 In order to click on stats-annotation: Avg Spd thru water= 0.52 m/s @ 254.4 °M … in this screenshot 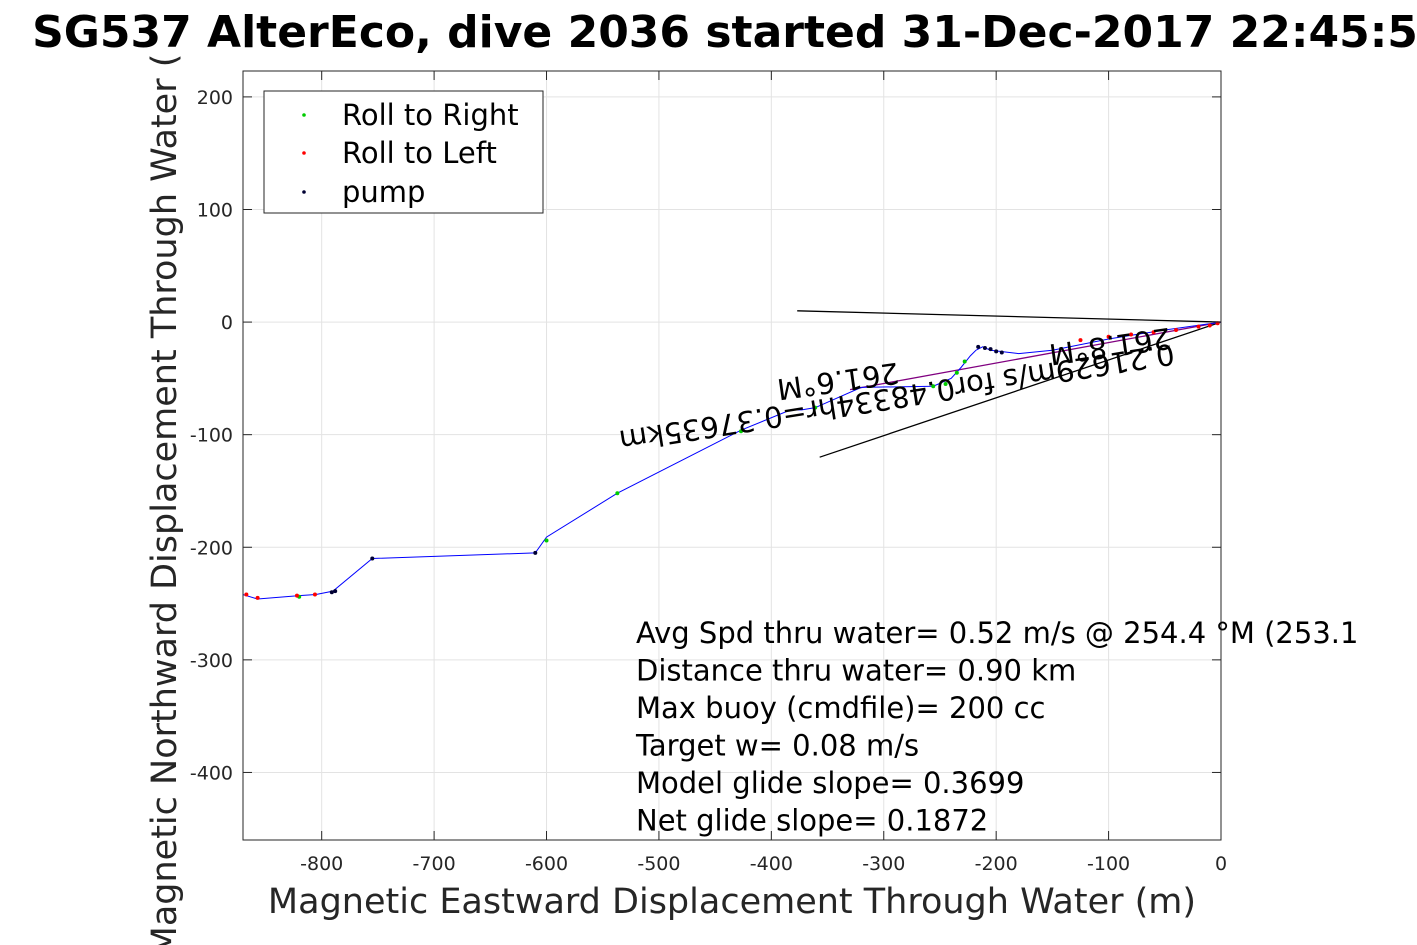, I will do `click(996, 727)`.